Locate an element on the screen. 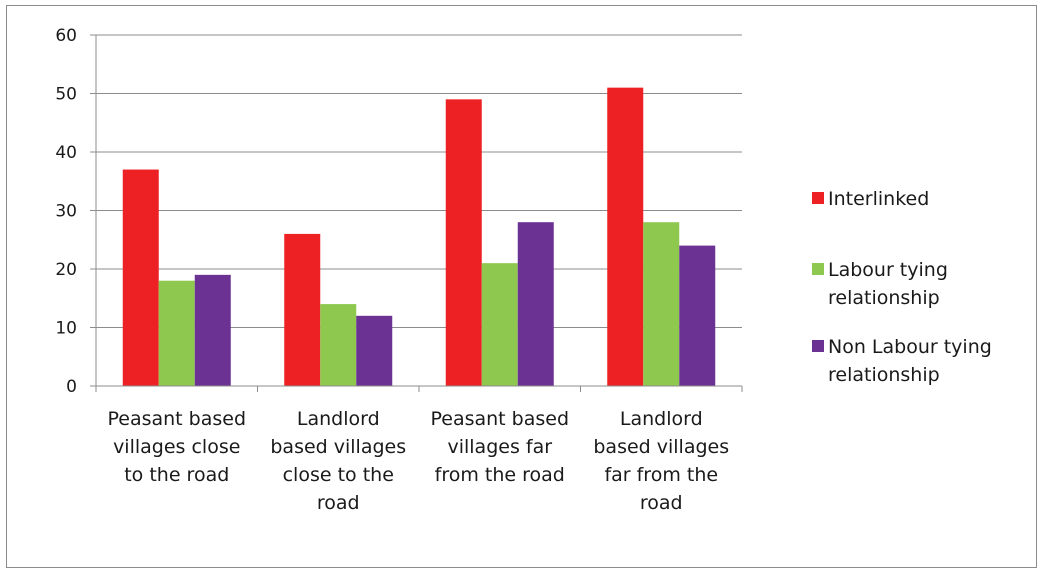 The height and width of the screenshot is (573, 1043). x-tick-label: to the road is located at coordinates (176, 475).